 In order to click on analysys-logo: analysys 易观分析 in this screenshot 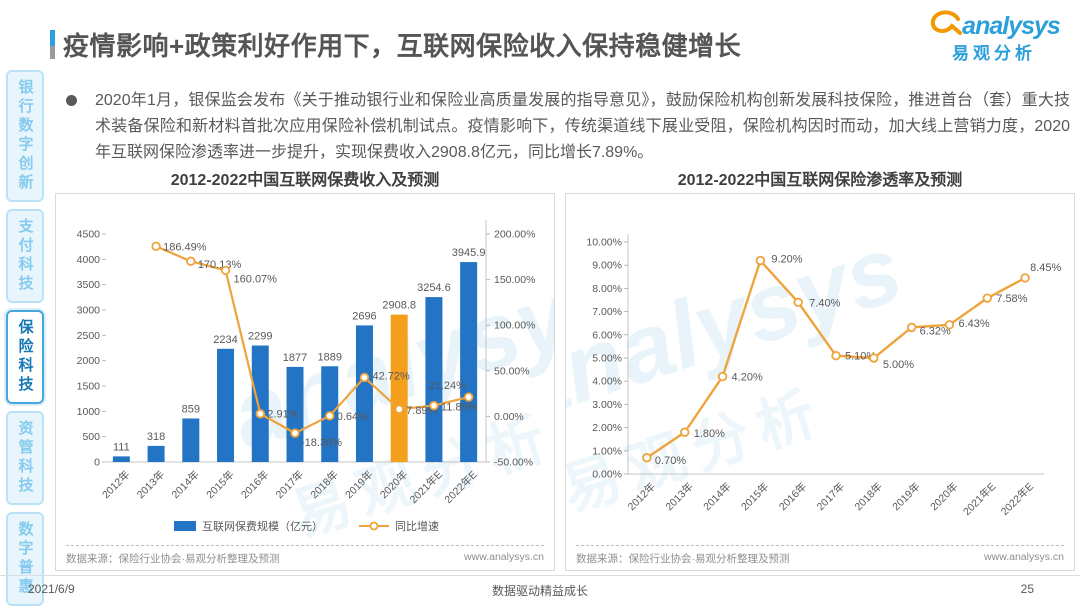, I will do `click(994, 36)`.